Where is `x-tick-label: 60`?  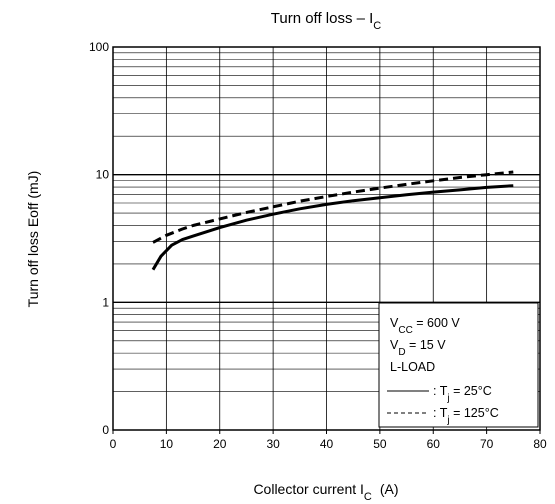
x-tick-label: 60 is located at coordinates (434, 444).